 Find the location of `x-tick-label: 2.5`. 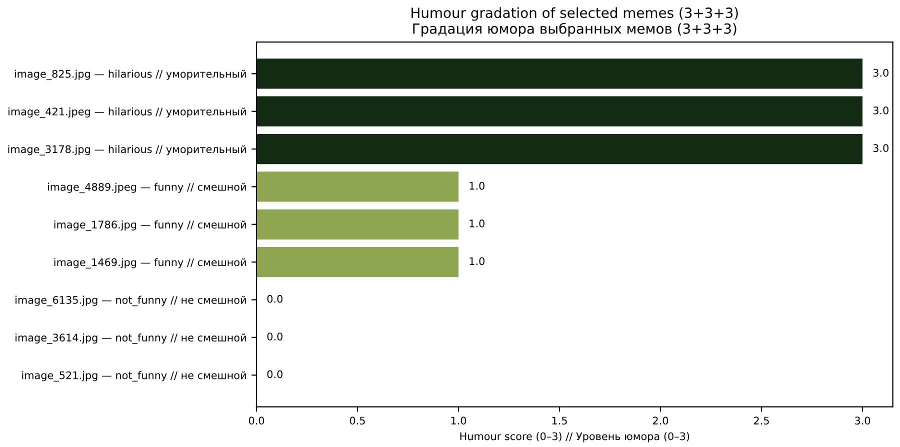

x-tick-label: 2.5 is located at coordinates (761, 420).